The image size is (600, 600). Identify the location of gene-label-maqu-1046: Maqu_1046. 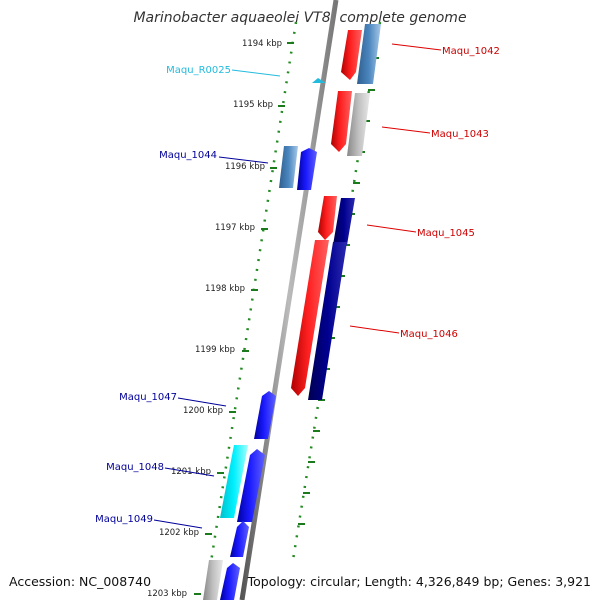
(429, 334).